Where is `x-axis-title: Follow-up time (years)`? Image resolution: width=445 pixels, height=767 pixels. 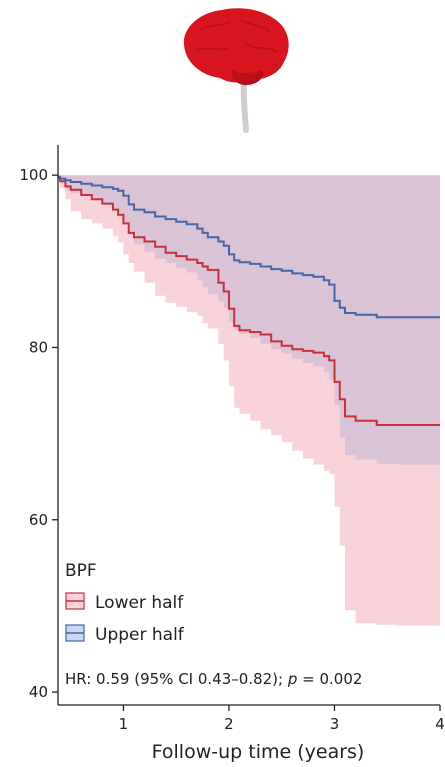 x-axis-title: Follow-up time (years) is located at coordinates (258, 752).